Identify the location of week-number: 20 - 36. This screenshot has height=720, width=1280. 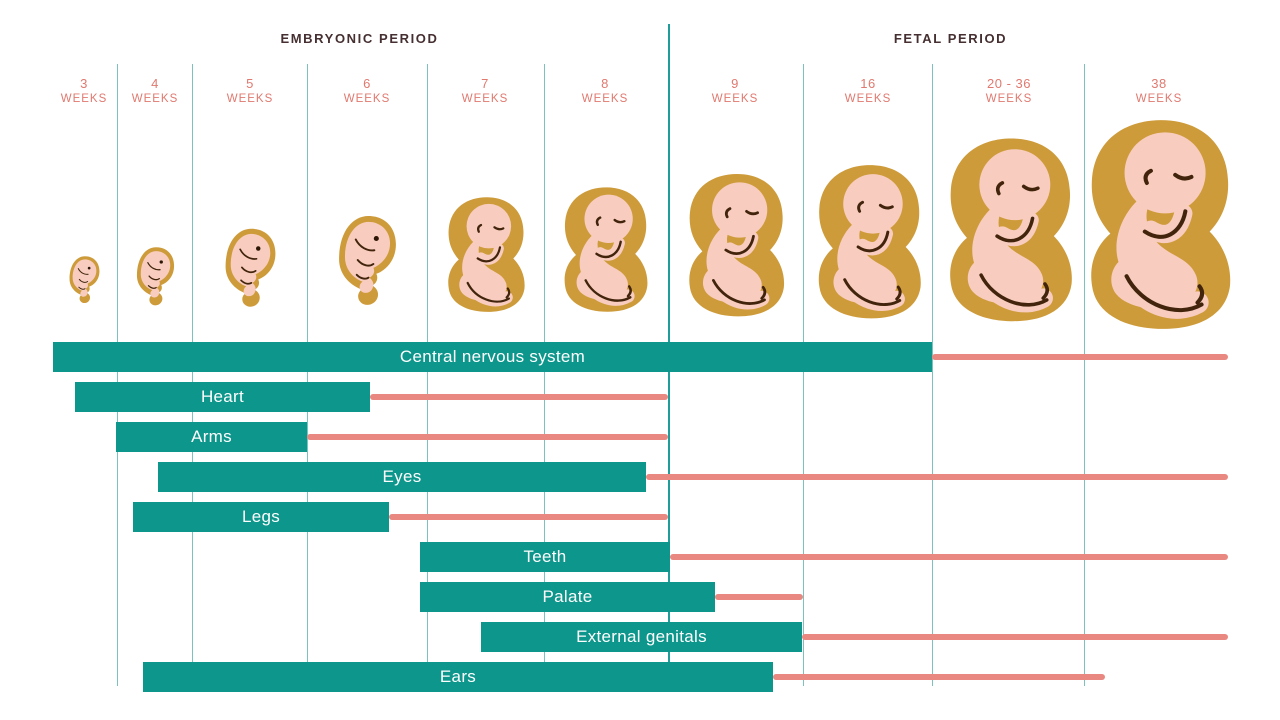
(1009, 83).